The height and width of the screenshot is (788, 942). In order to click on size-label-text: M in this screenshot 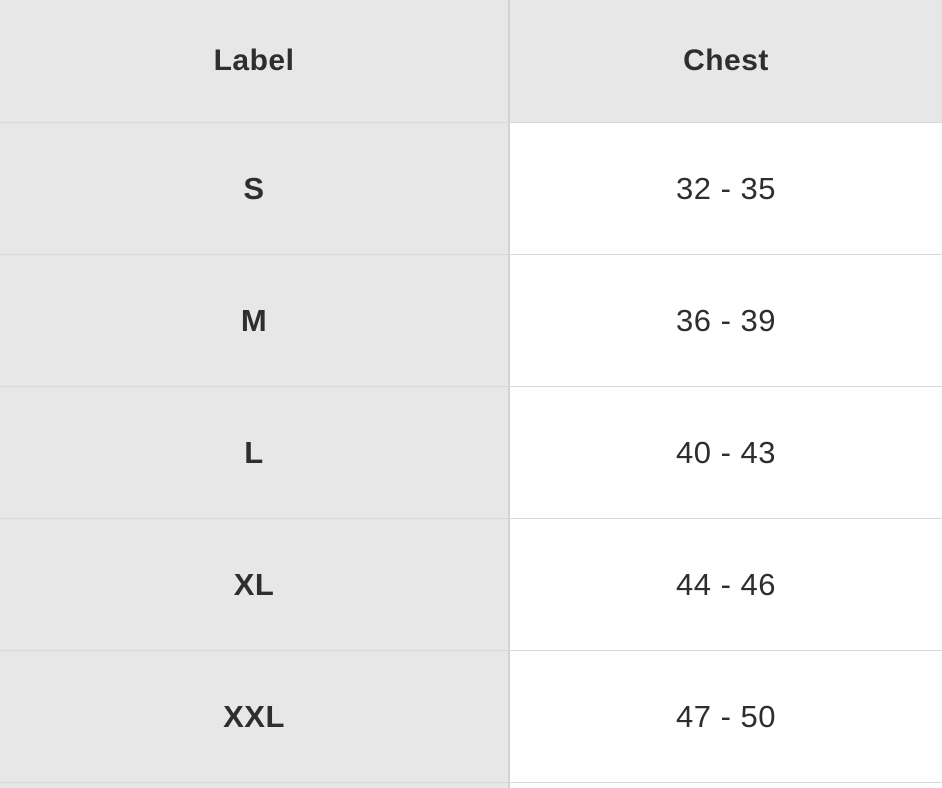, I will do `click(254, 320)`.